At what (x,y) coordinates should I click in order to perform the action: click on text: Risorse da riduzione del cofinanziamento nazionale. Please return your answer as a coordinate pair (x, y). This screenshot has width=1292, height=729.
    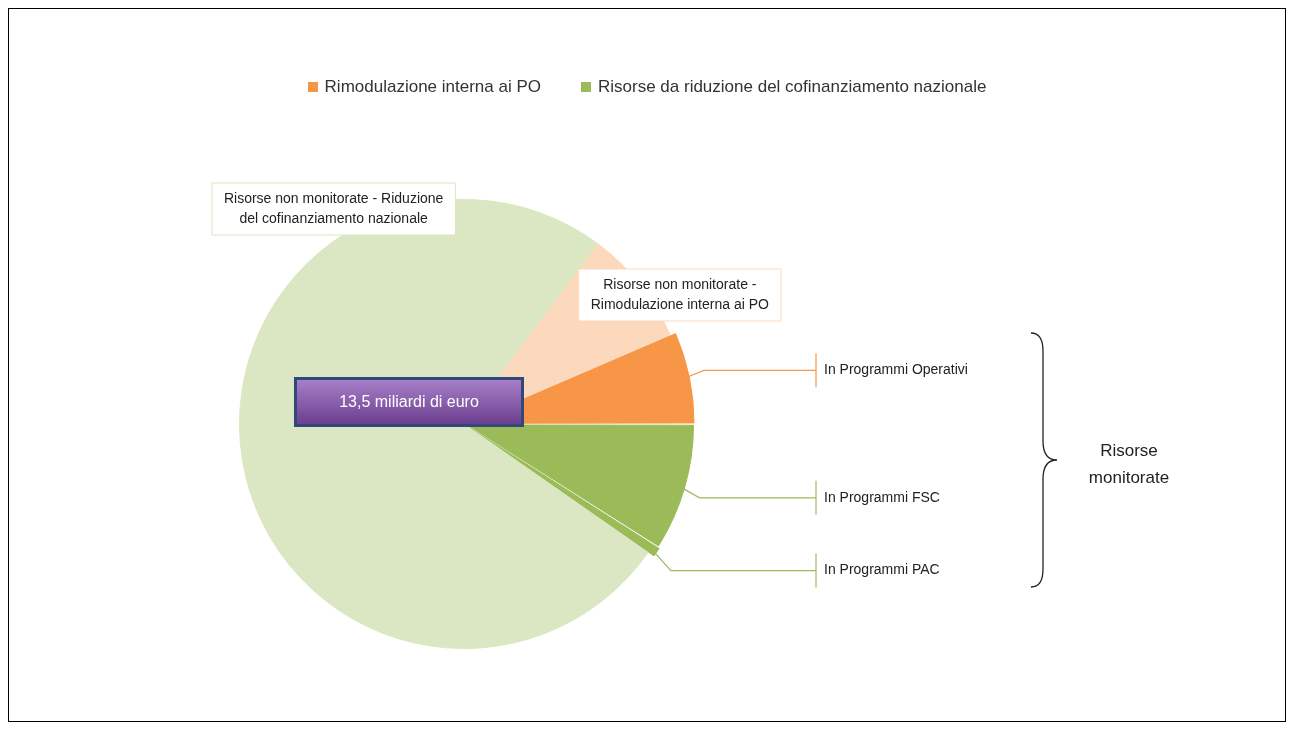
    Looking at the image, I should click on (792, 87).